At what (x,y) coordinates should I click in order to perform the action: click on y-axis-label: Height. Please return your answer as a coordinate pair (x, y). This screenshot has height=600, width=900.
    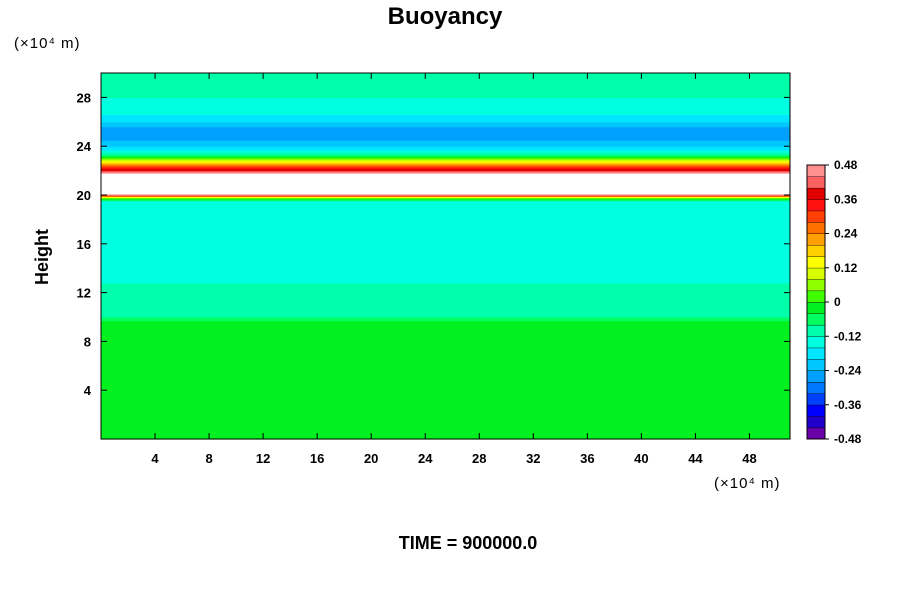
    Looking at the image, I should click on (42, 257).